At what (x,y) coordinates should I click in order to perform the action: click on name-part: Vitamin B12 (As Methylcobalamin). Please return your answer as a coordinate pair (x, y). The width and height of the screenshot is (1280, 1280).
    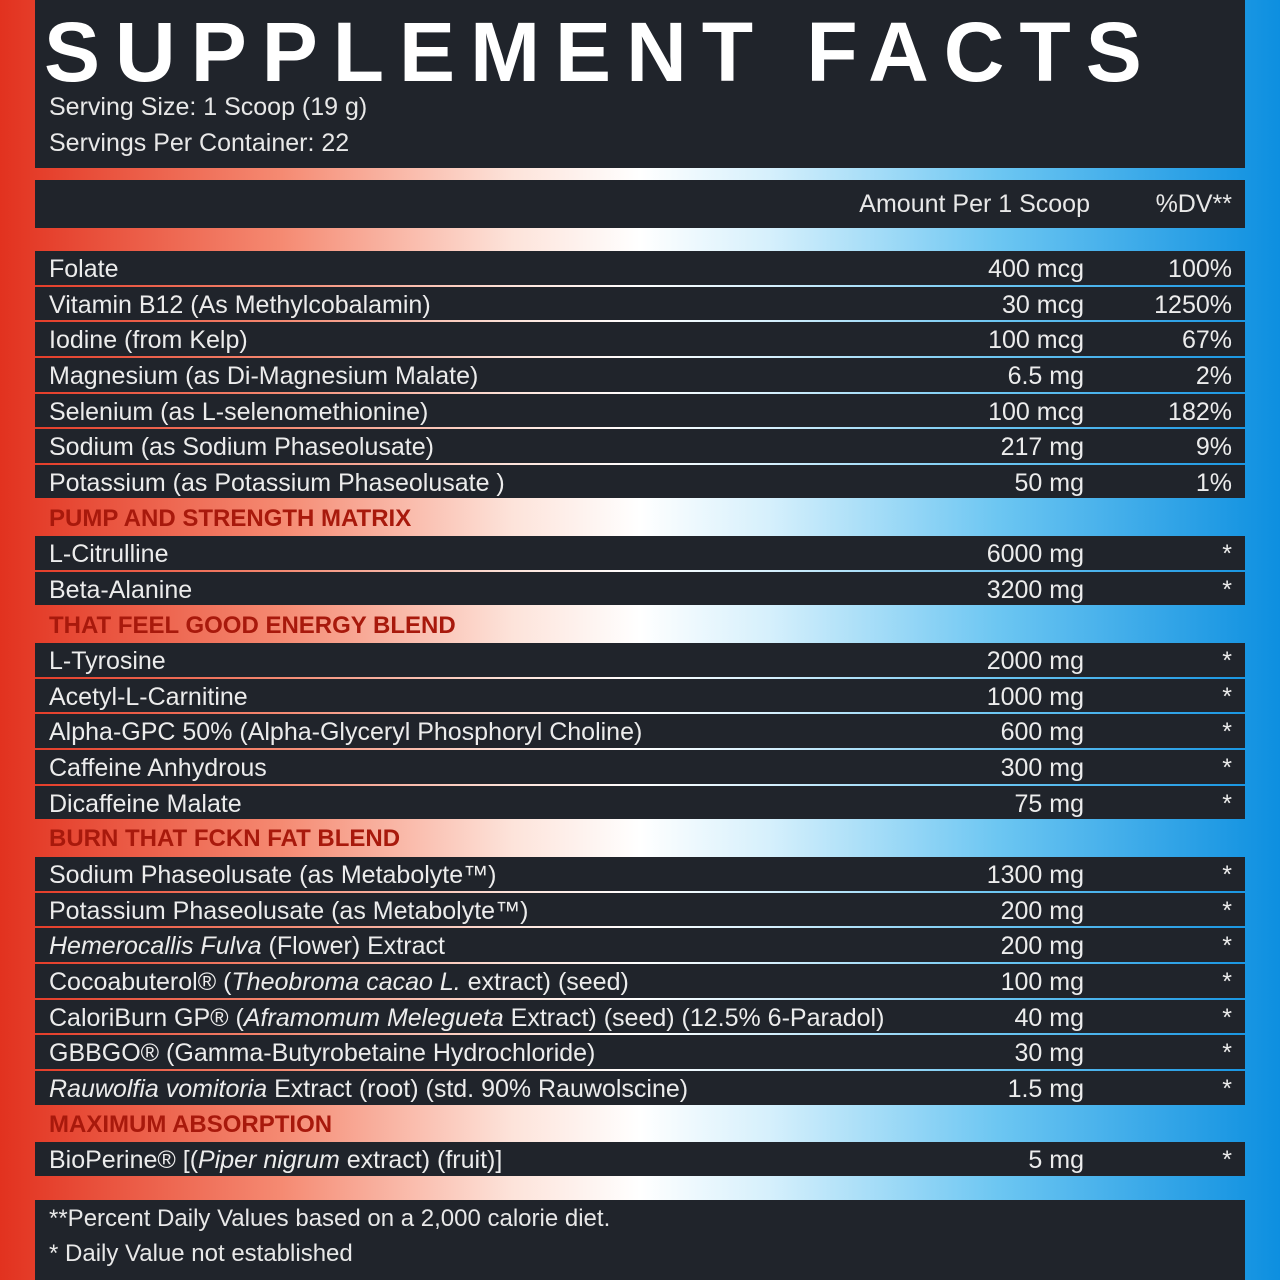
    Looking at the image, I should click on (240, 304).